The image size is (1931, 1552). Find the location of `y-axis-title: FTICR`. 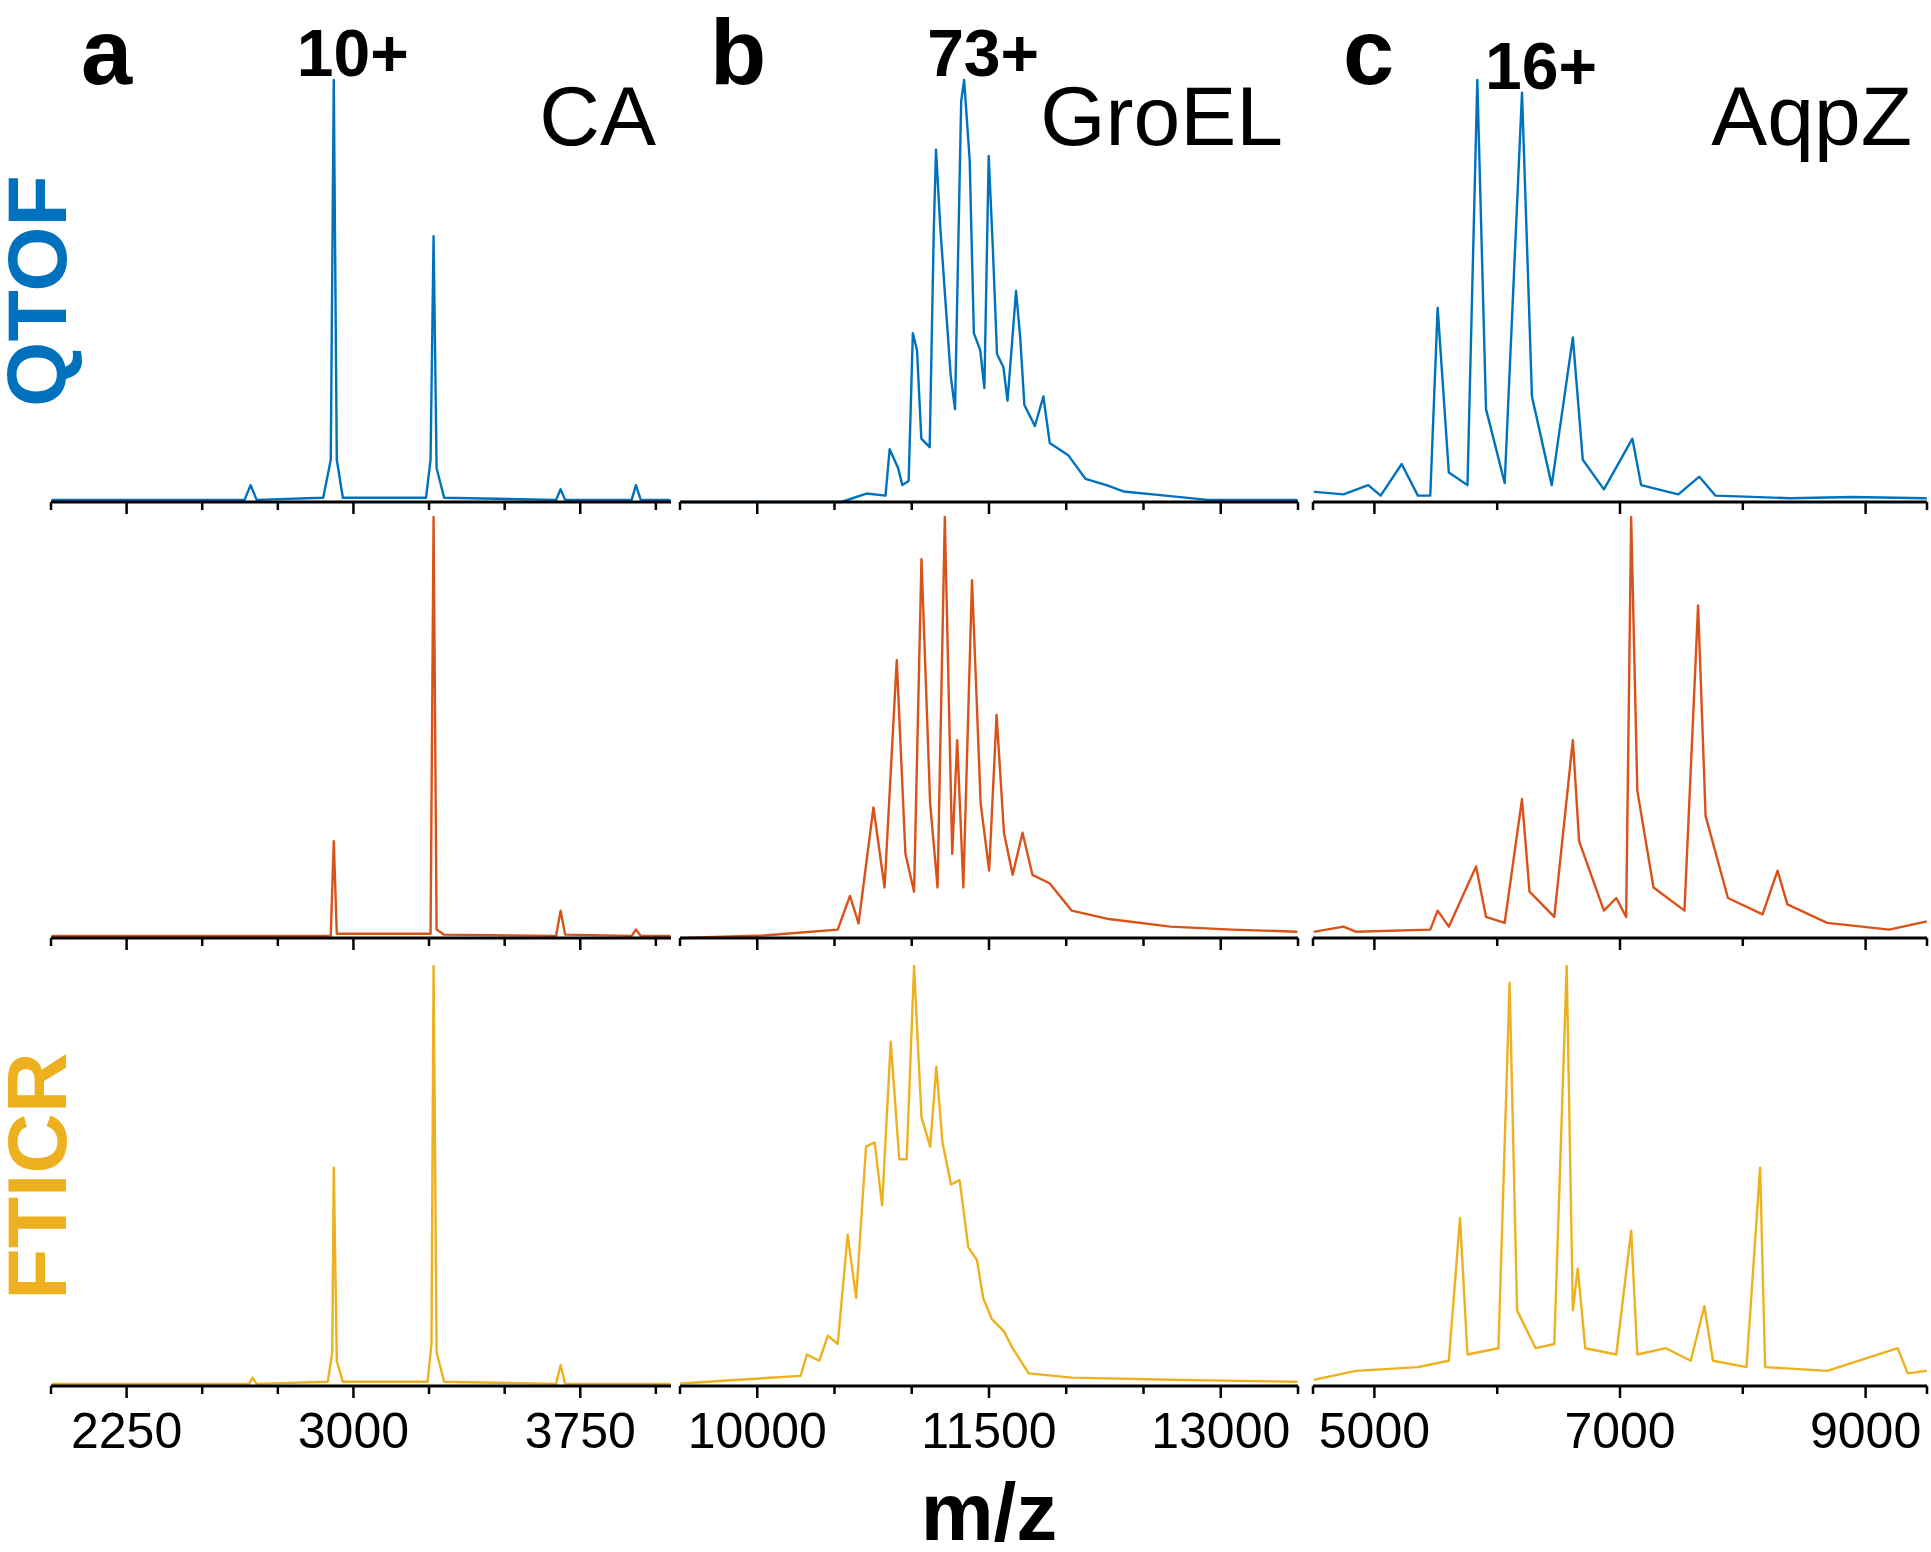

y-axis-title: FTICR is located at coordinates (42, 1176).